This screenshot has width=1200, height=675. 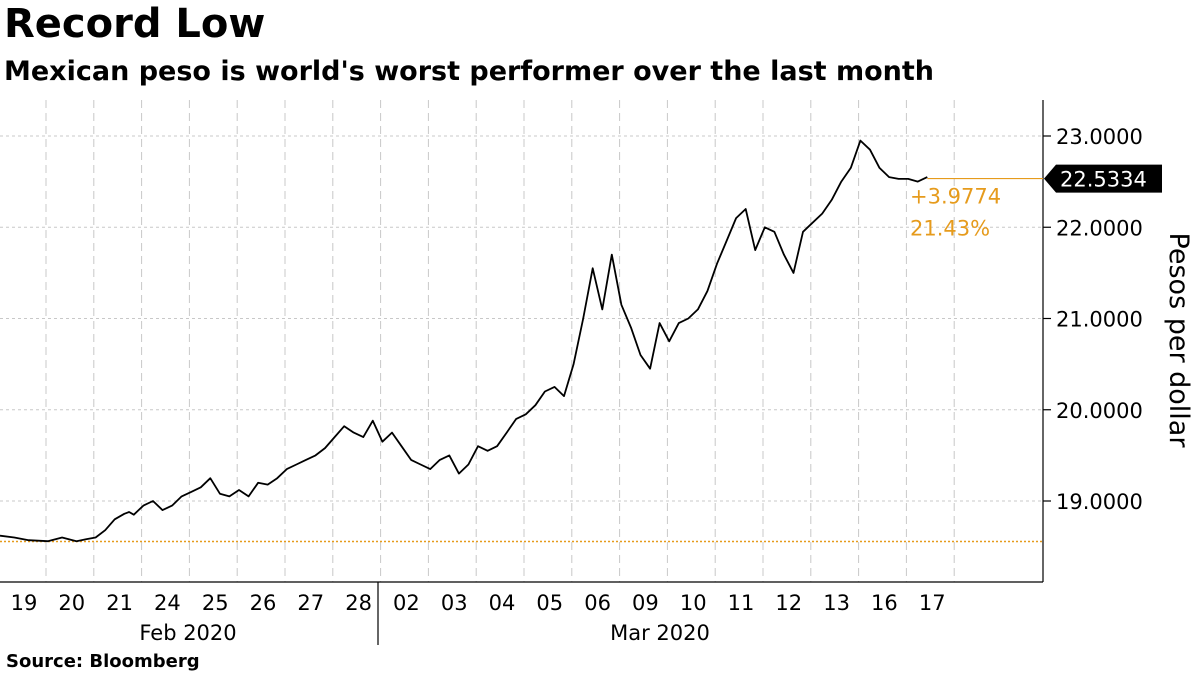 What do you see at coordinates (1099, 320) in the screenshot?
I see `y-tick-label: 21.0000` at bounding box center [1099, 320].